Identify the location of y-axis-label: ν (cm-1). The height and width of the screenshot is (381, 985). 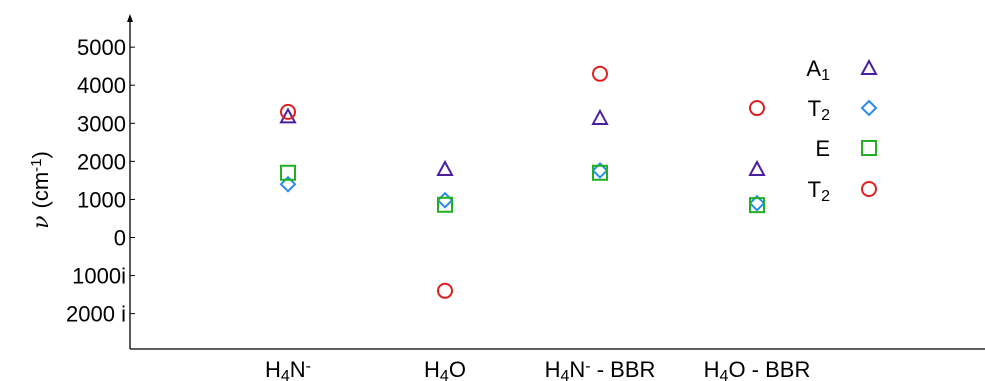
(41, 190).